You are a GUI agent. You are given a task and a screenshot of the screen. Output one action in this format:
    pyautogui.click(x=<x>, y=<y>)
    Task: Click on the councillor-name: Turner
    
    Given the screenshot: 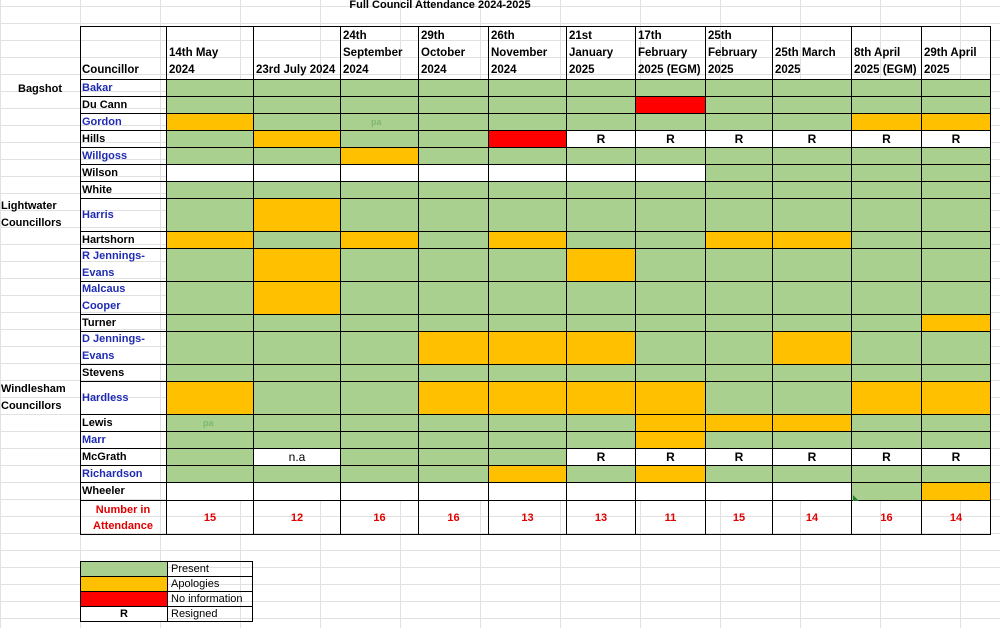 What is the action you would take?
    pyautogui.click(x=123, y=323)
    